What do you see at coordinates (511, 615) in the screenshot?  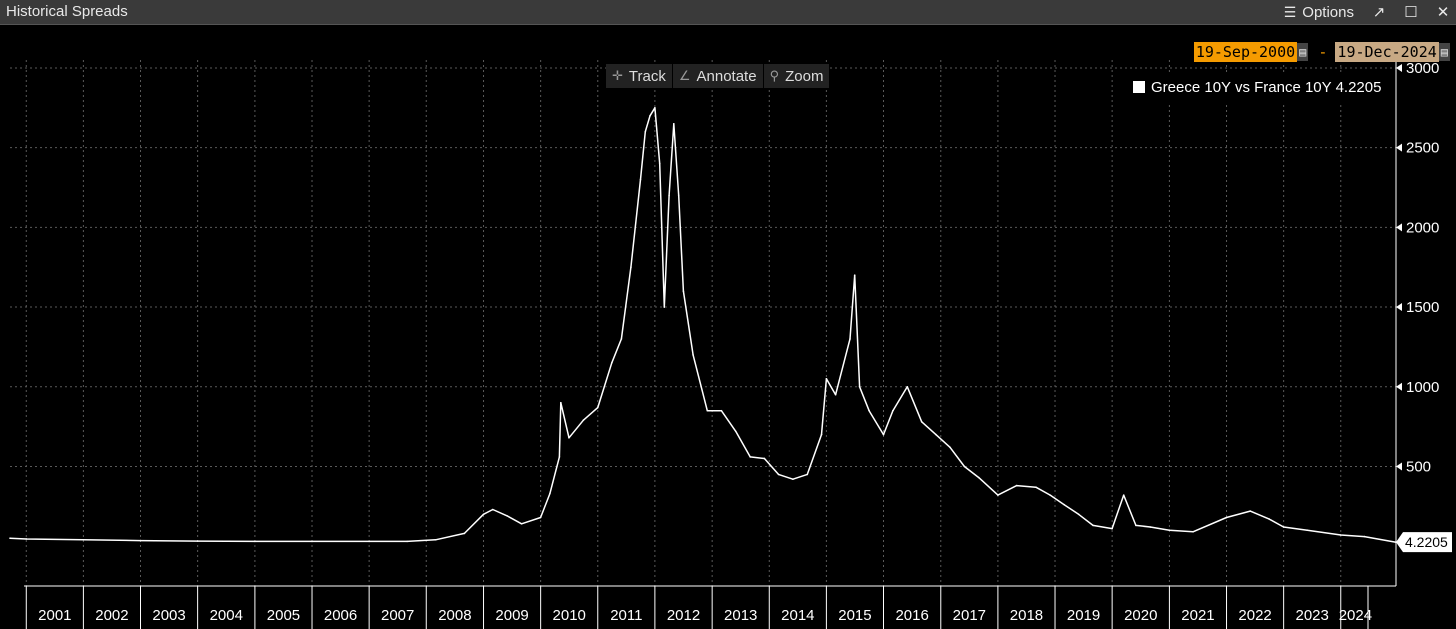 I see `x-tick-label: 2009` at bounding box center [511, 615].